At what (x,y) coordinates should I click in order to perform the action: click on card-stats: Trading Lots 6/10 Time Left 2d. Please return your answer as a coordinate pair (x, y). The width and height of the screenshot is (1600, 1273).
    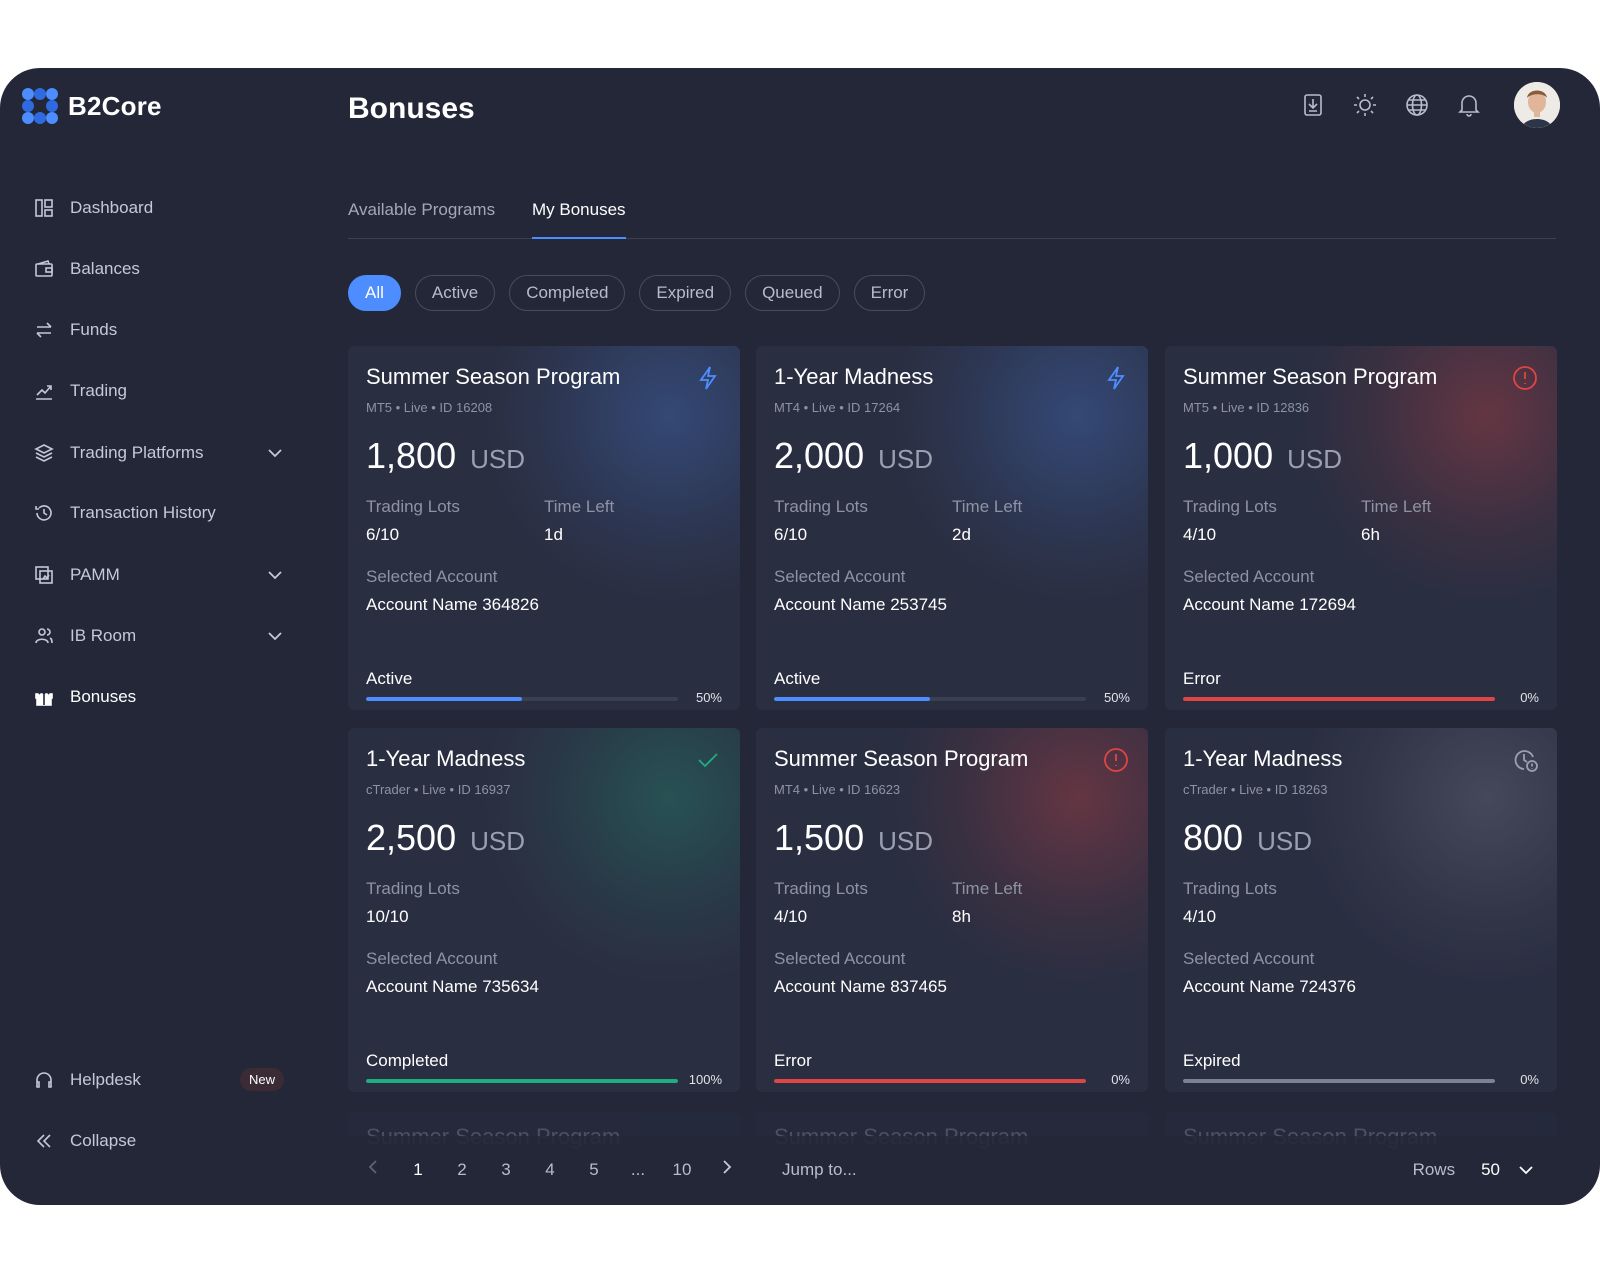
    Looking at the image, I should click on (952, 521).